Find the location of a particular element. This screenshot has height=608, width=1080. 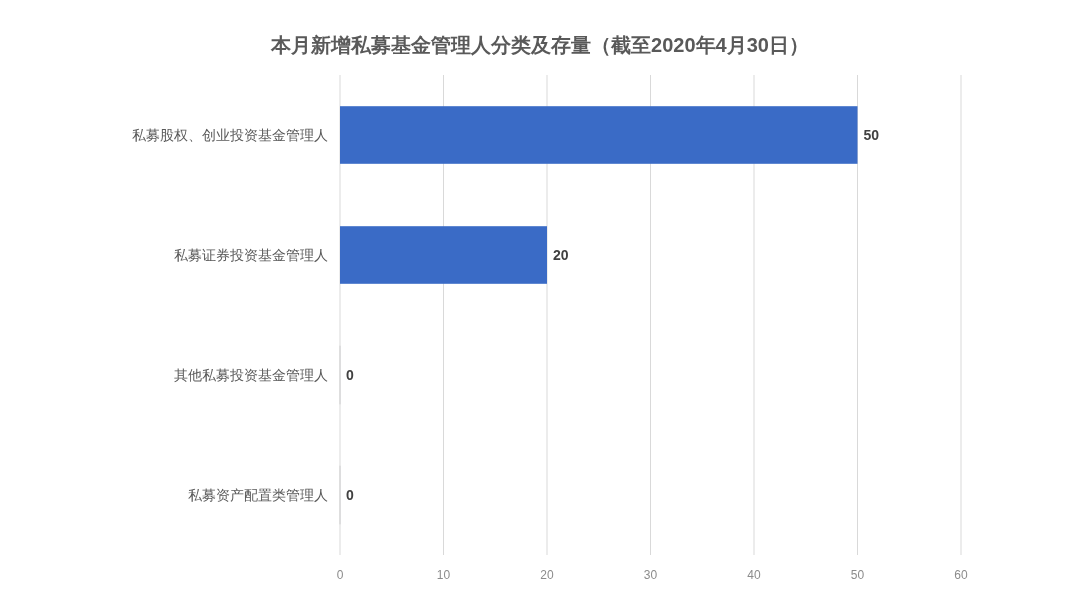

x-tick-label: 30 is located at coordinates (650, 575).